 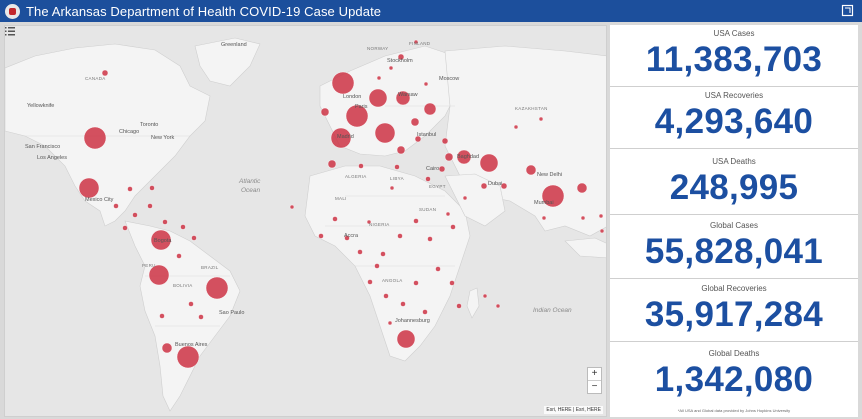 What do you see at coordinates (251, 190) in the screenshot?
I see `map-label-ocean: Ocean` at bounding box center [251, 190].